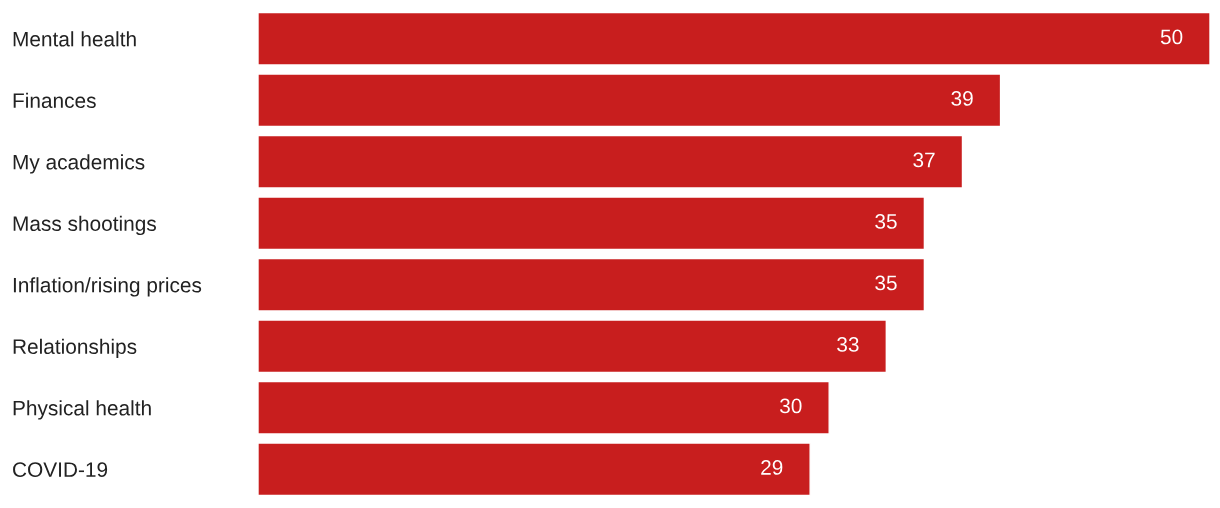 The image size is (1220, 508). Describe the element at coordinates (79, 164) in the screenshot. I see `y-tick-label: My academics` at that location.